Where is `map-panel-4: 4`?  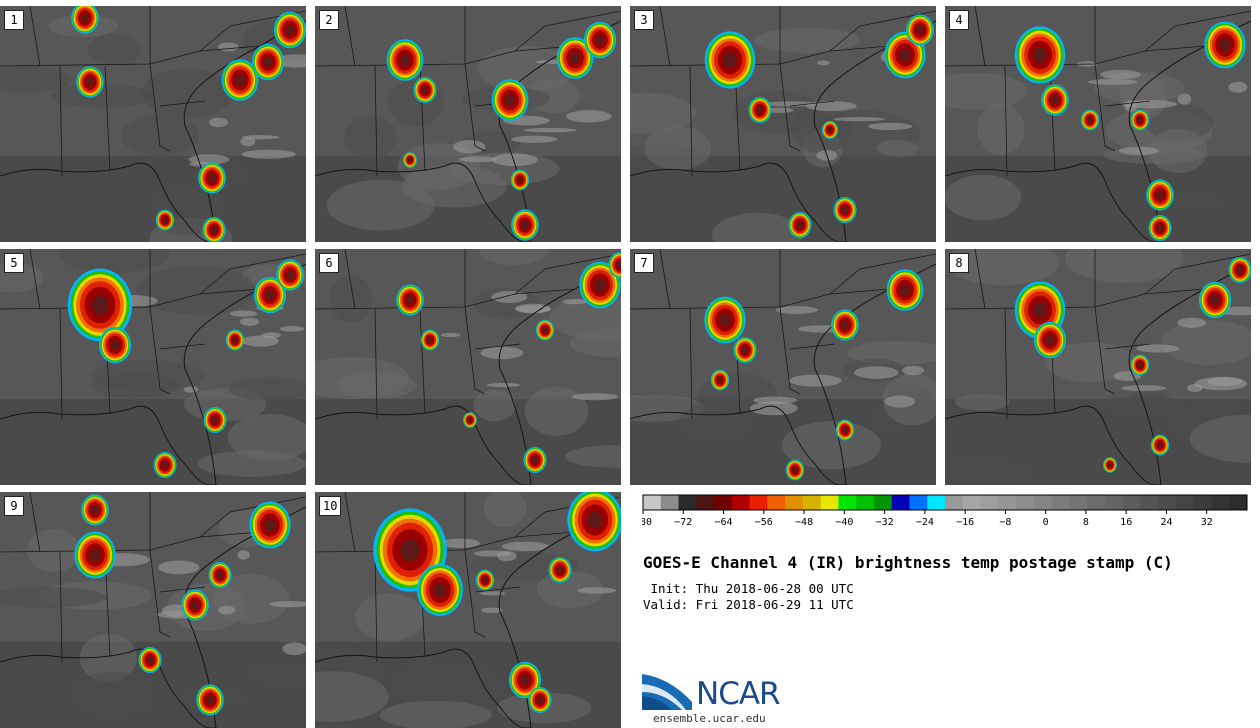
map-panel-4: 4 is located at coordinates (1098, 124).